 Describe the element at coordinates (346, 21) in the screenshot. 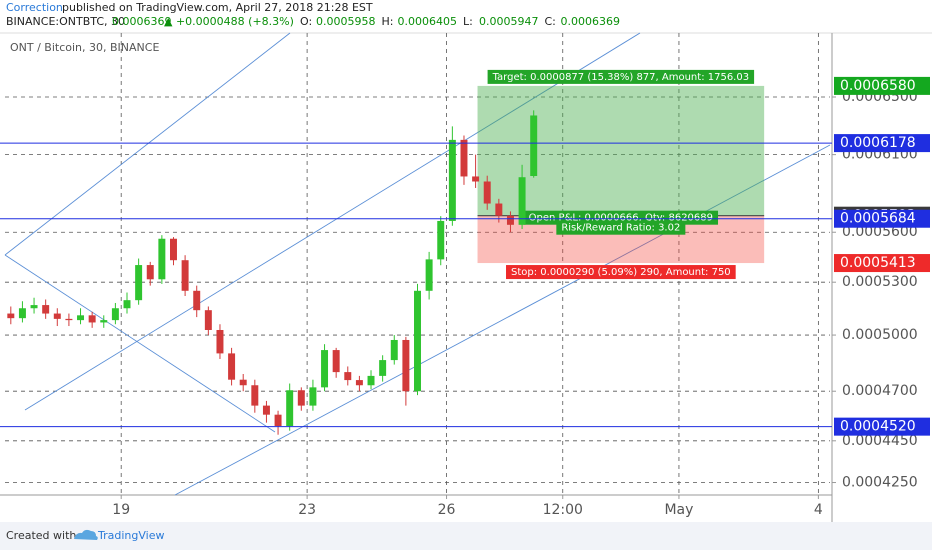

I see `ohlc-value: 0.0005958` at that location.